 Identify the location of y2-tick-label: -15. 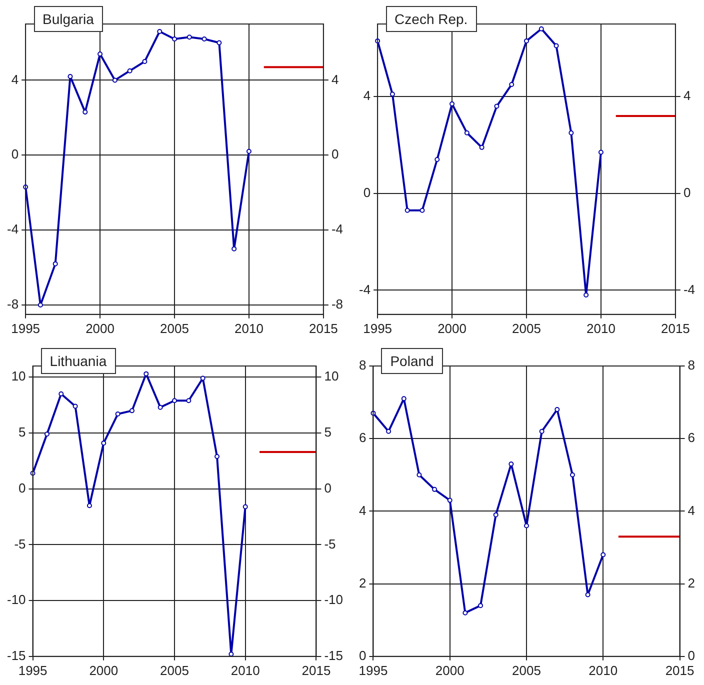
(334, 655).